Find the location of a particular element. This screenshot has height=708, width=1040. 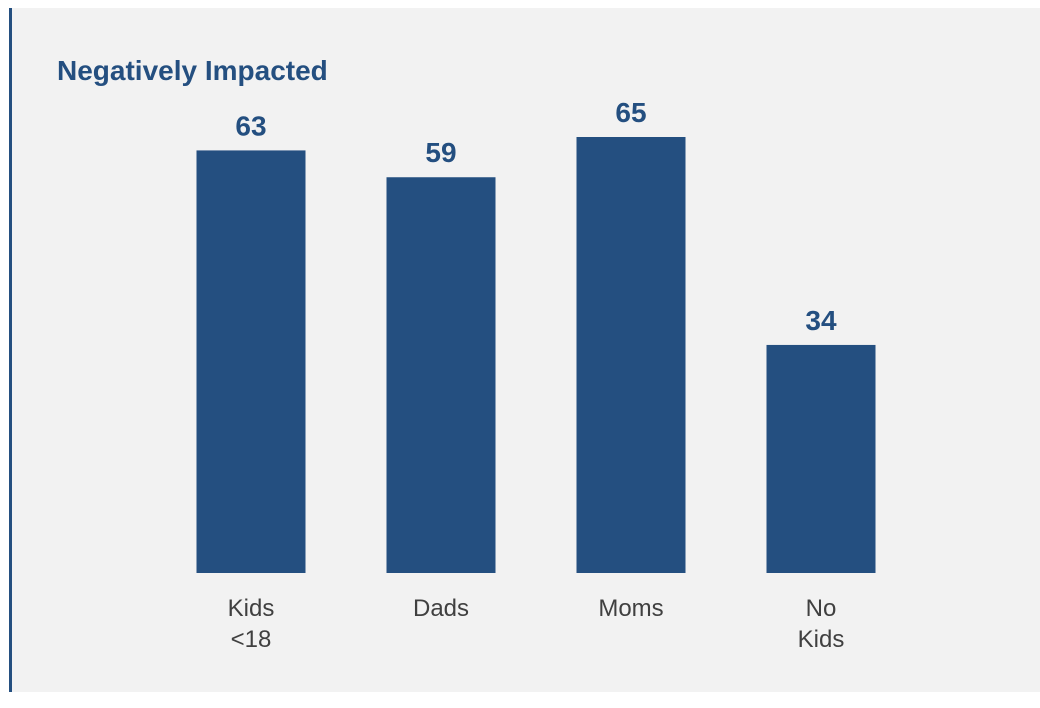

category-label: Kids <18 is located at coordinates (251, 624).